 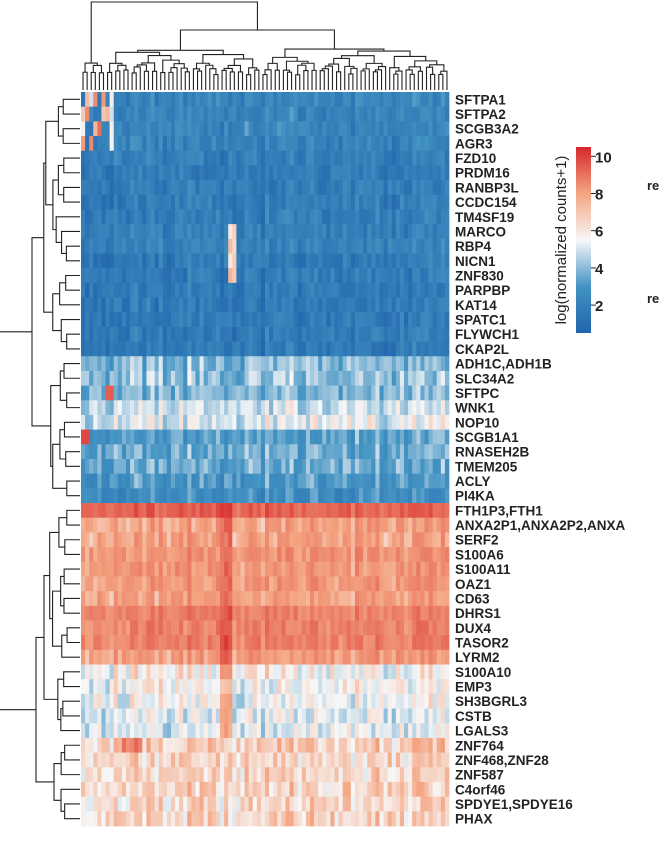 What do you see at coordinates (480, 789) in the screenshot?
I see `row-label: C4orf46` at bounding box center [480, 789].